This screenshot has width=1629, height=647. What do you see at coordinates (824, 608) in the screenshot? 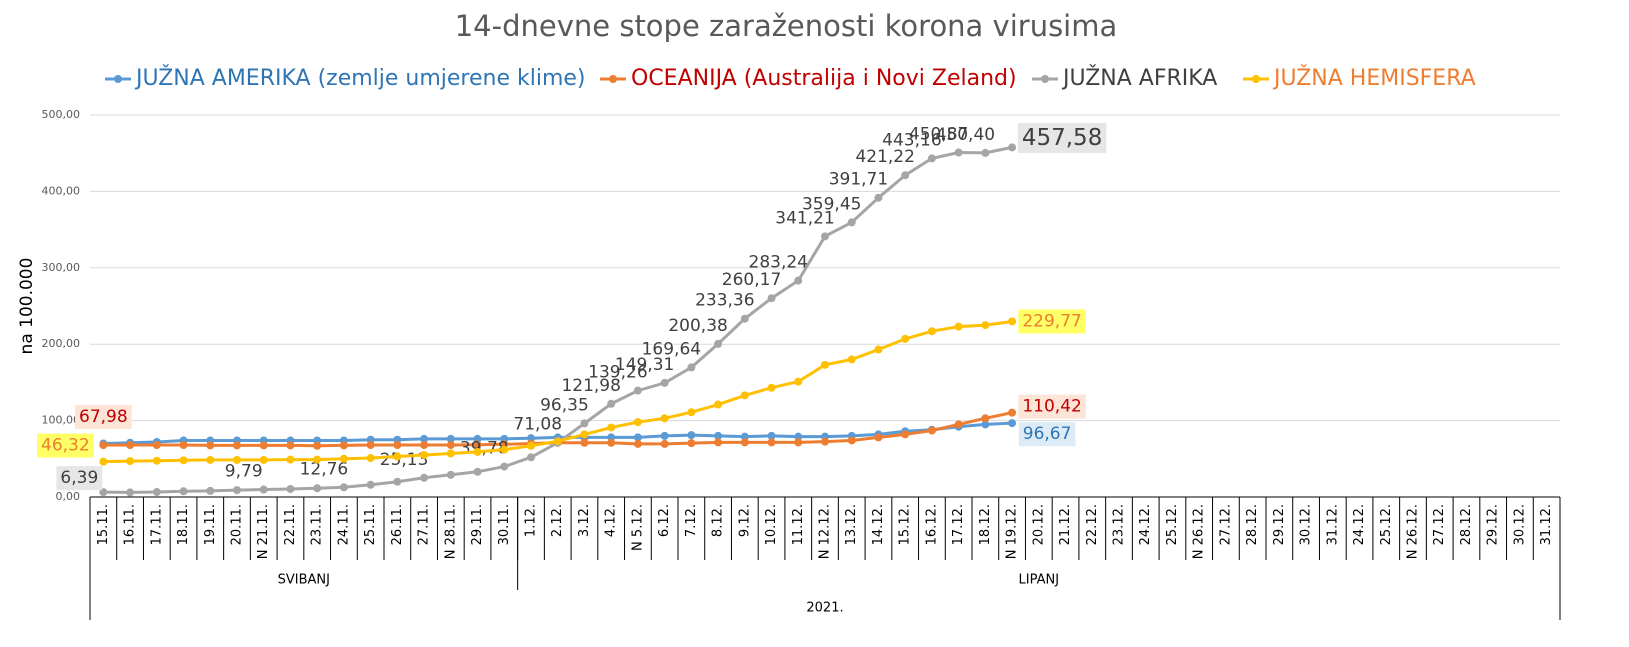
I see `year-label: 2021.` at bounding box center [824, 608].